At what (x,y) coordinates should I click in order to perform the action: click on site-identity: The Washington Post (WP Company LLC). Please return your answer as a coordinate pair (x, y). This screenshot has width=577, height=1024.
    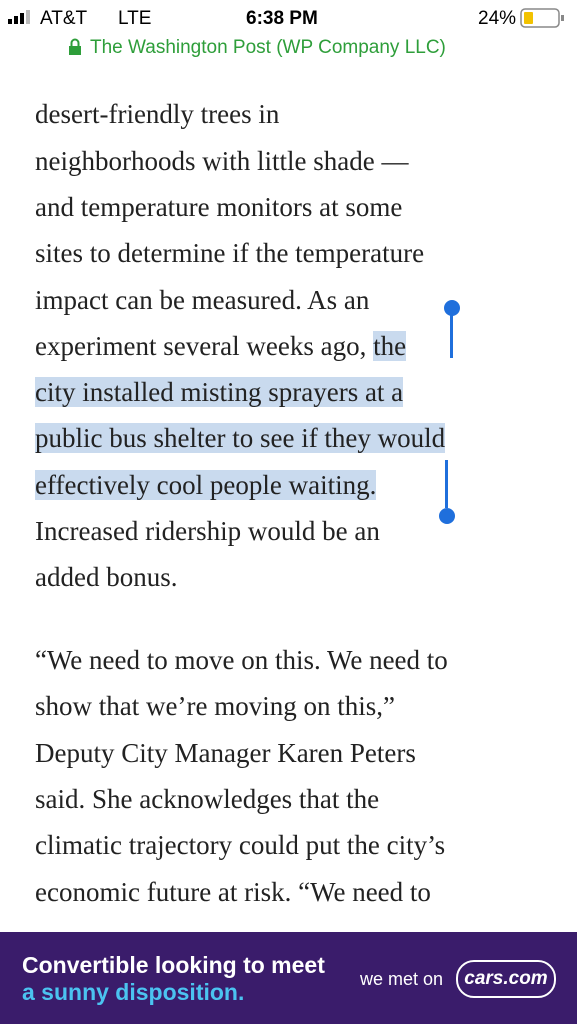
    Looking at the image, I should click on (268, 47).